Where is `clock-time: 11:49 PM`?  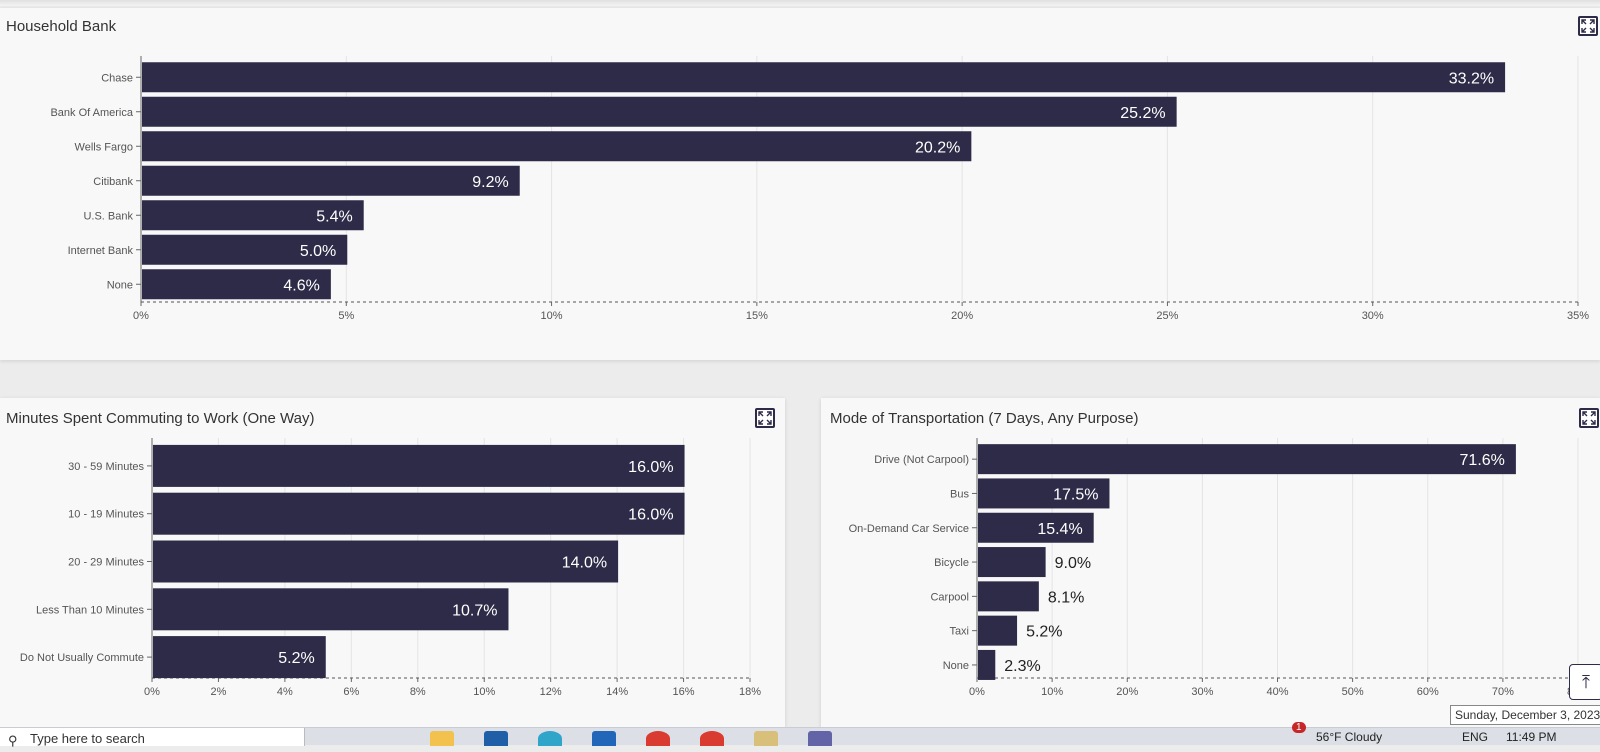
clock-time: 11:49 PM is located at coordinates (1531, 737).